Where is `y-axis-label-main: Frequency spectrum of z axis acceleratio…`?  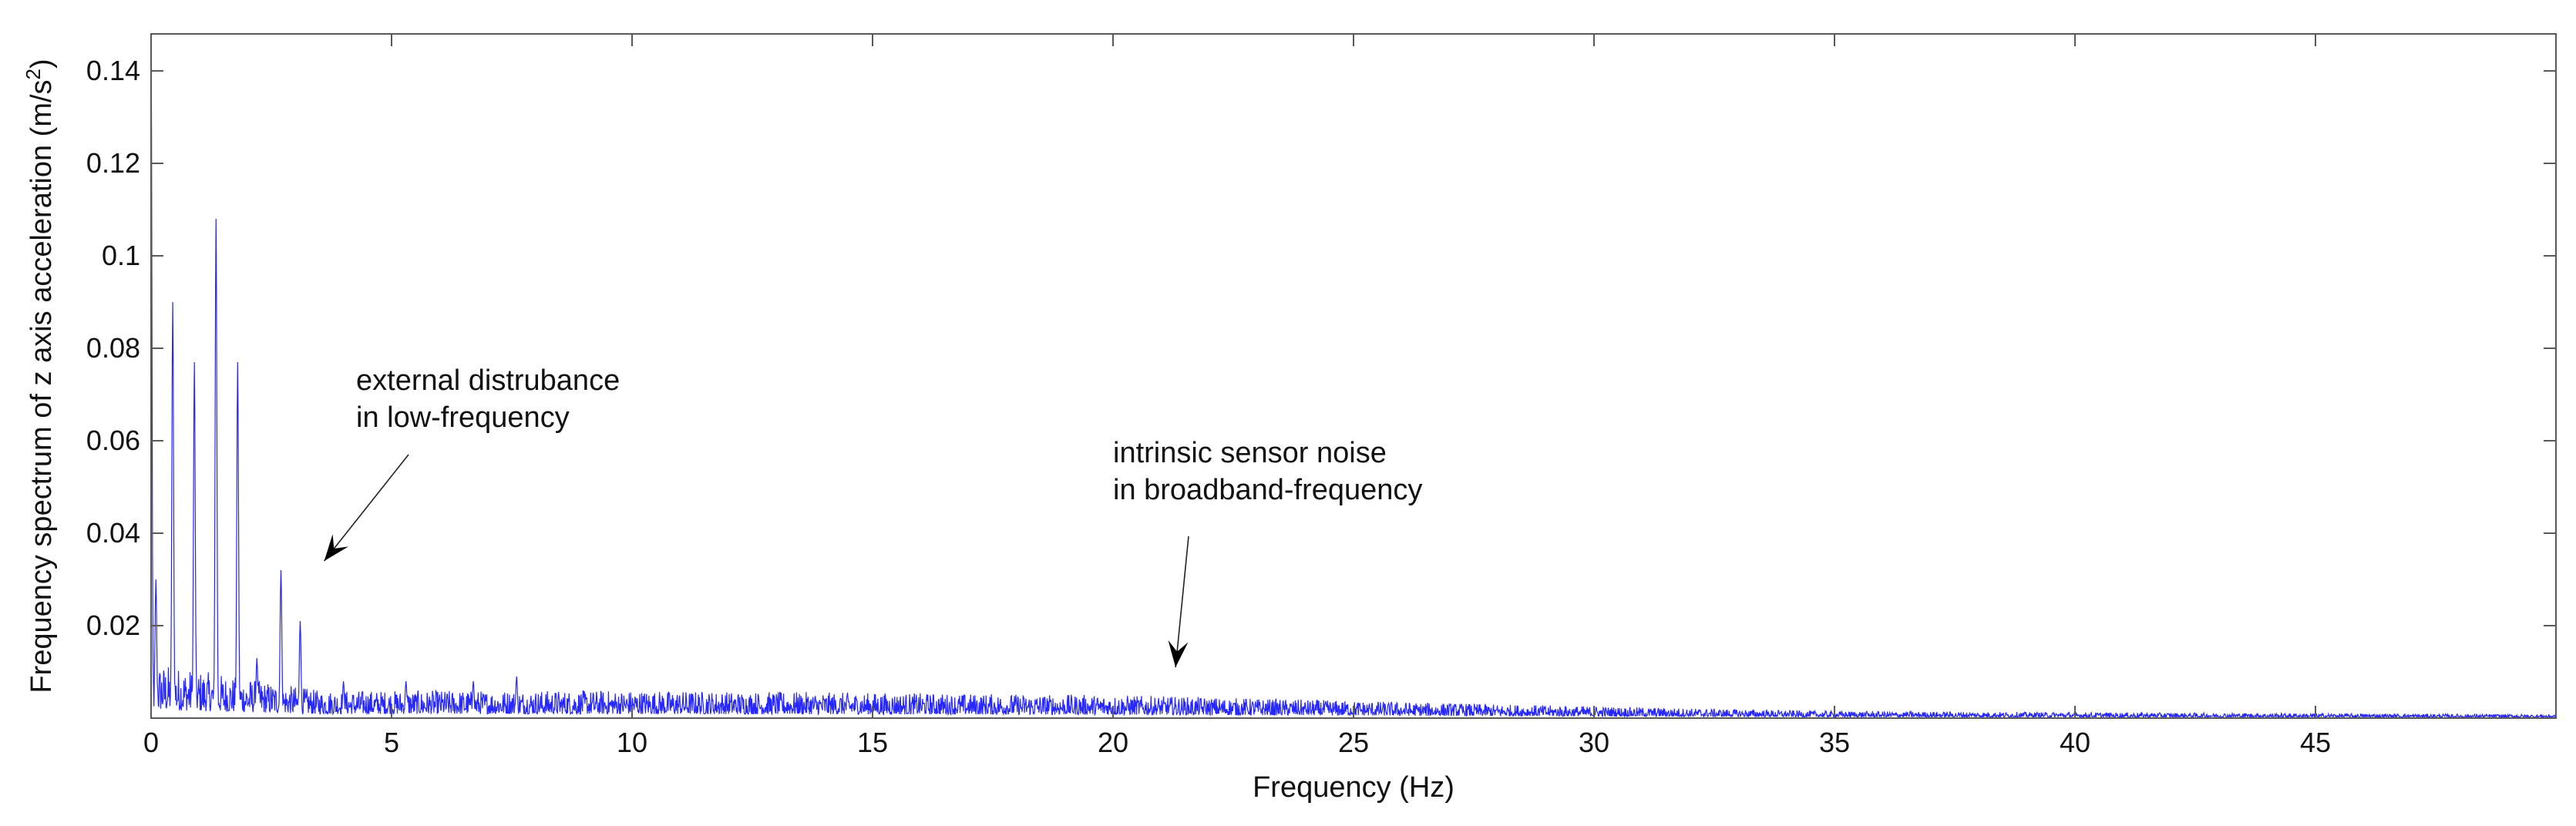
y-axis-label-main: Frequency spectrum of z axis acceleratio… is located at coordinates (41, 386).